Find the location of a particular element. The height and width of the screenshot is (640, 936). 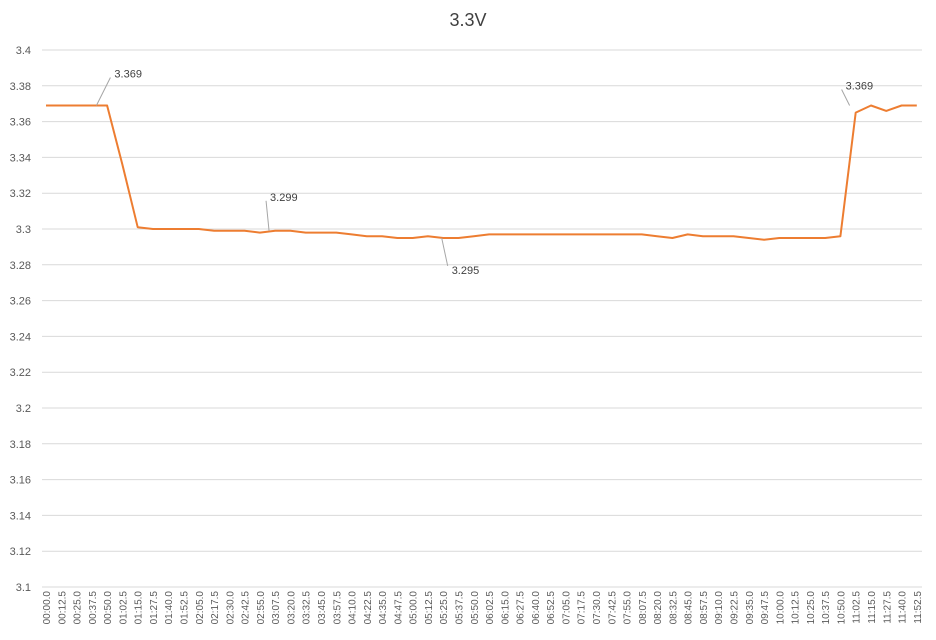

x-tick-label: 01:40.0 is located at coordinates (169, 608).